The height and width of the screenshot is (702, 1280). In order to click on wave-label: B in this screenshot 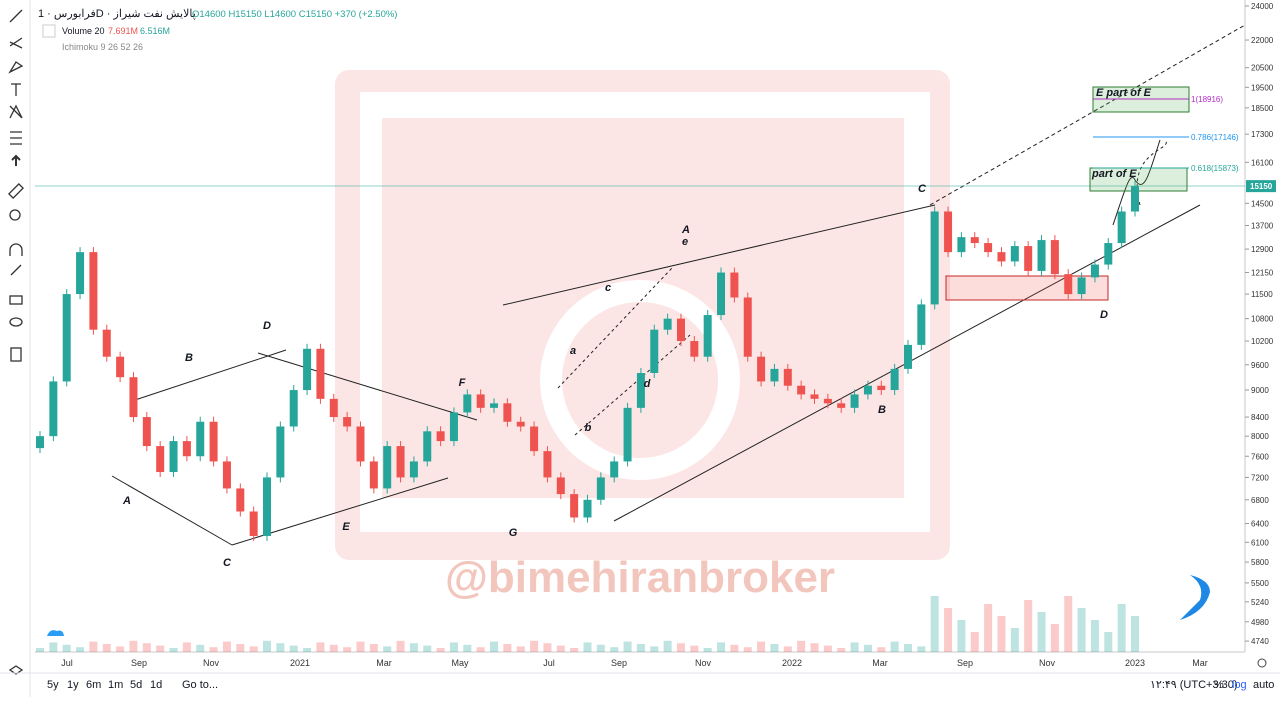, I will do `click(189, 358)`.